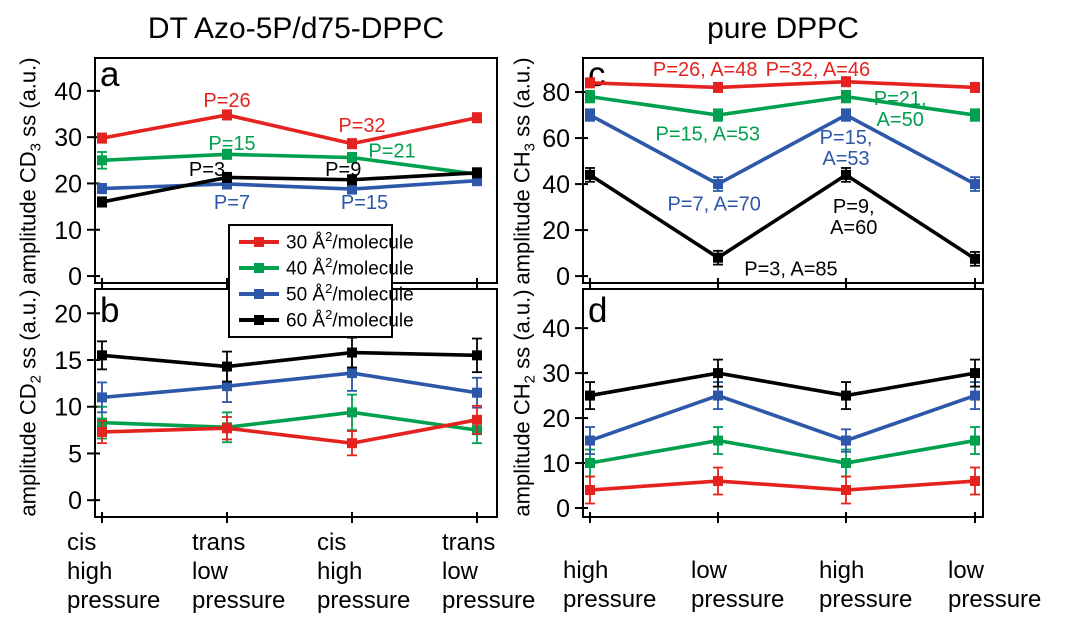  I want to click on annotation: P=15, A=53, so click(707, 134).